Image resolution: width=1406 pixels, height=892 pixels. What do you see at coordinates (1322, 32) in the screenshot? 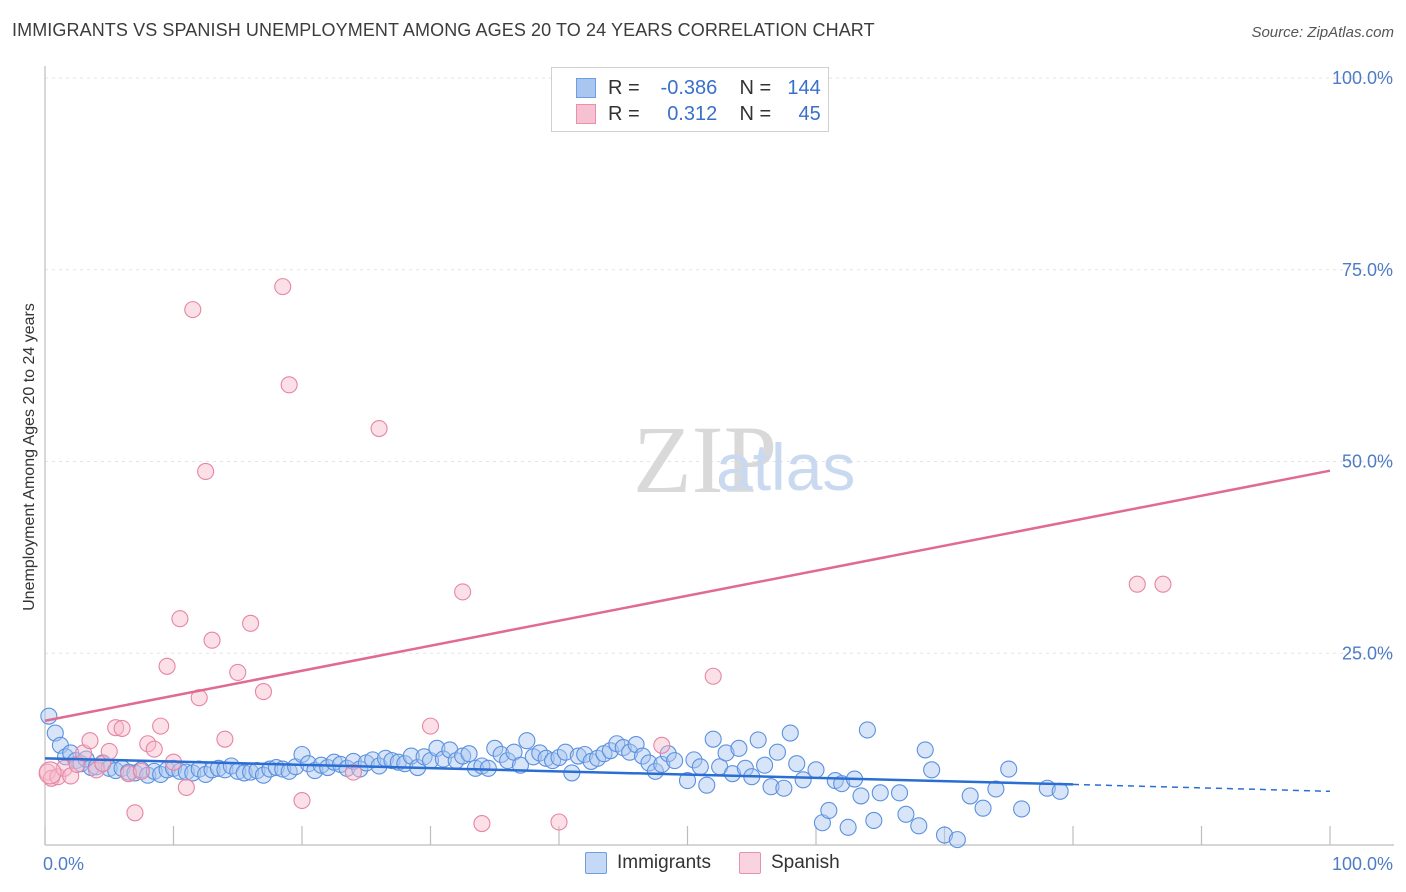
I see `source-credit: Source: ZipAtlas.com` at bounding box center [1322, 32].